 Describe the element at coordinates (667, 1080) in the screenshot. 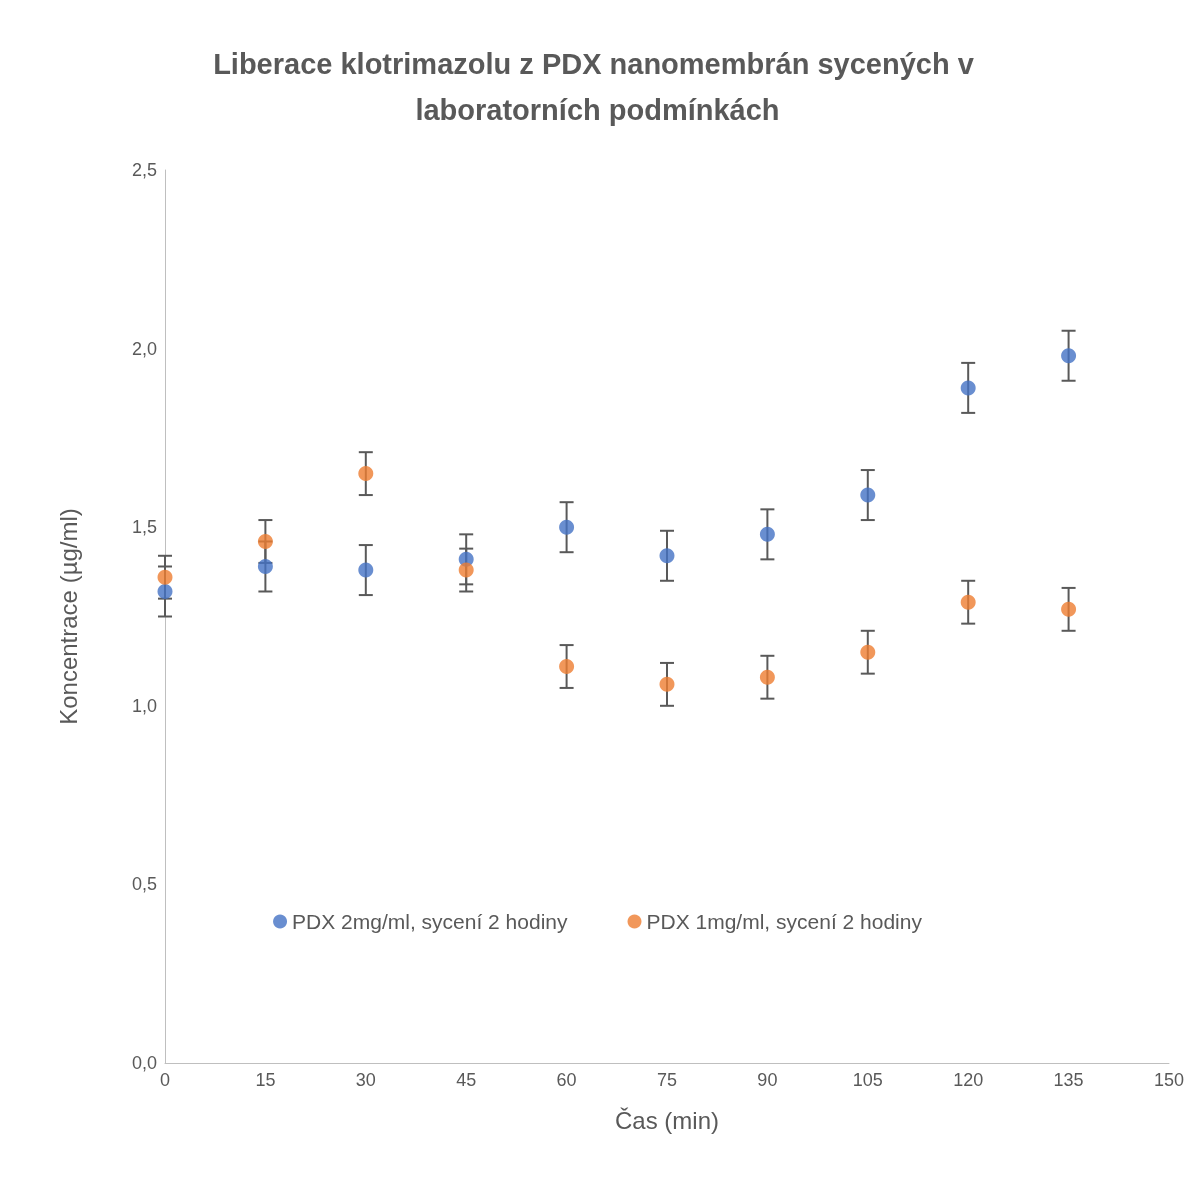

I see `x-tick-label: 75` at that location.